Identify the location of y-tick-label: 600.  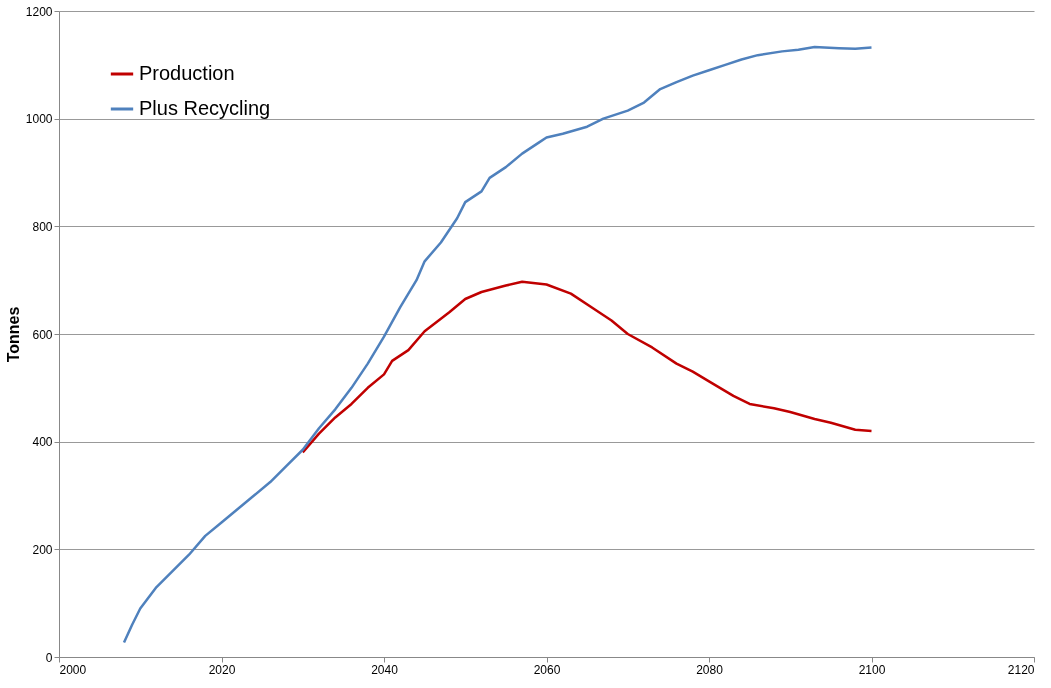
(42, 334).